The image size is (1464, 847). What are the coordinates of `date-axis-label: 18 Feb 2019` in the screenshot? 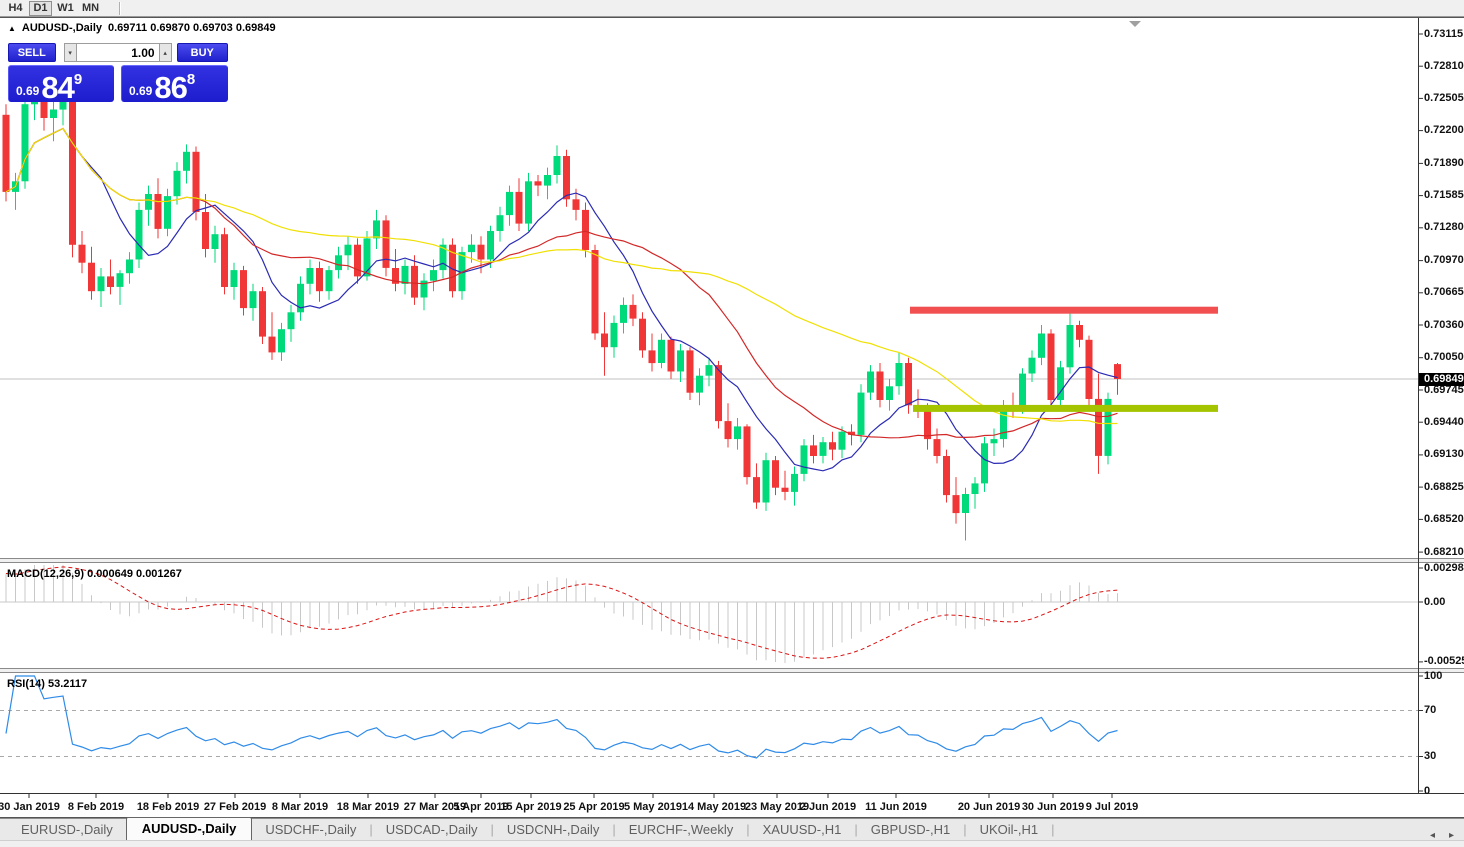 It's located at (168, 807).